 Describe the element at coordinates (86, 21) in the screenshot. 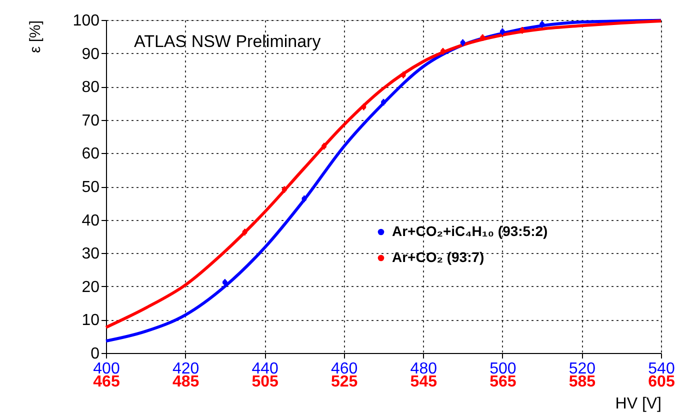

I see `y-tick-label: 100` at that location.